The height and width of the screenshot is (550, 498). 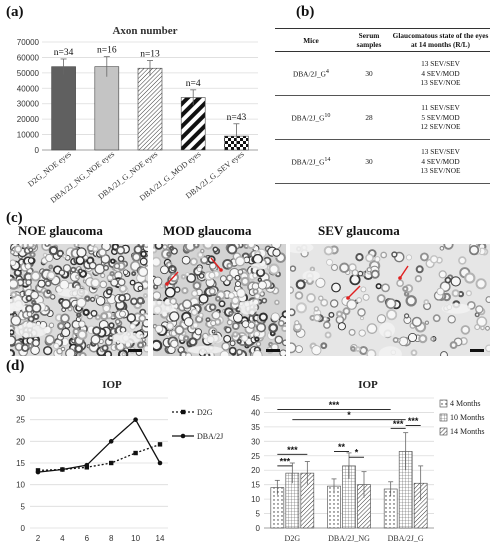 What do you see at coordinates (28, 135) in the screenshot?
I see `y-tick-label: 10000` at bounding box center [28, 135].